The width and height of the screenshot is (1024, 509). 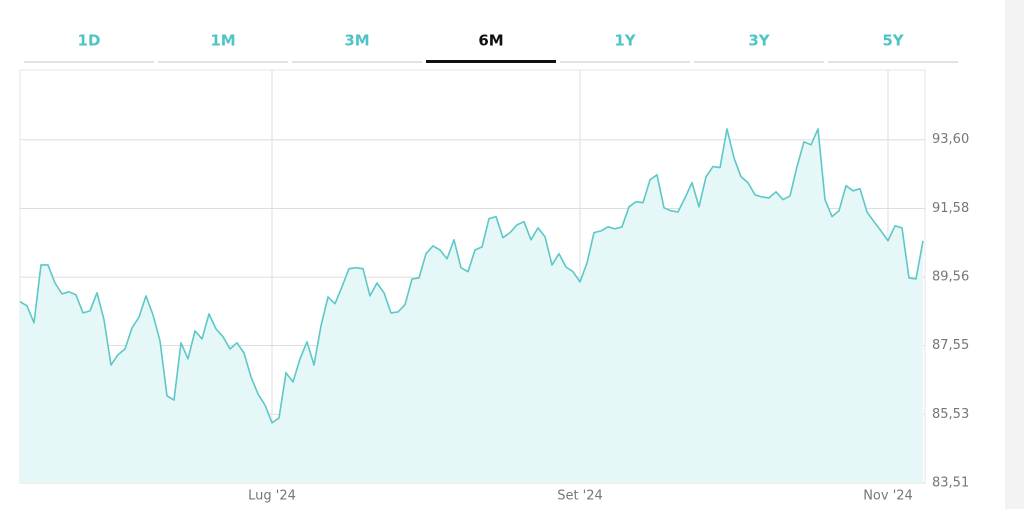 I want to click on y-tick-label: 87,55, so click(x=950, y=345).